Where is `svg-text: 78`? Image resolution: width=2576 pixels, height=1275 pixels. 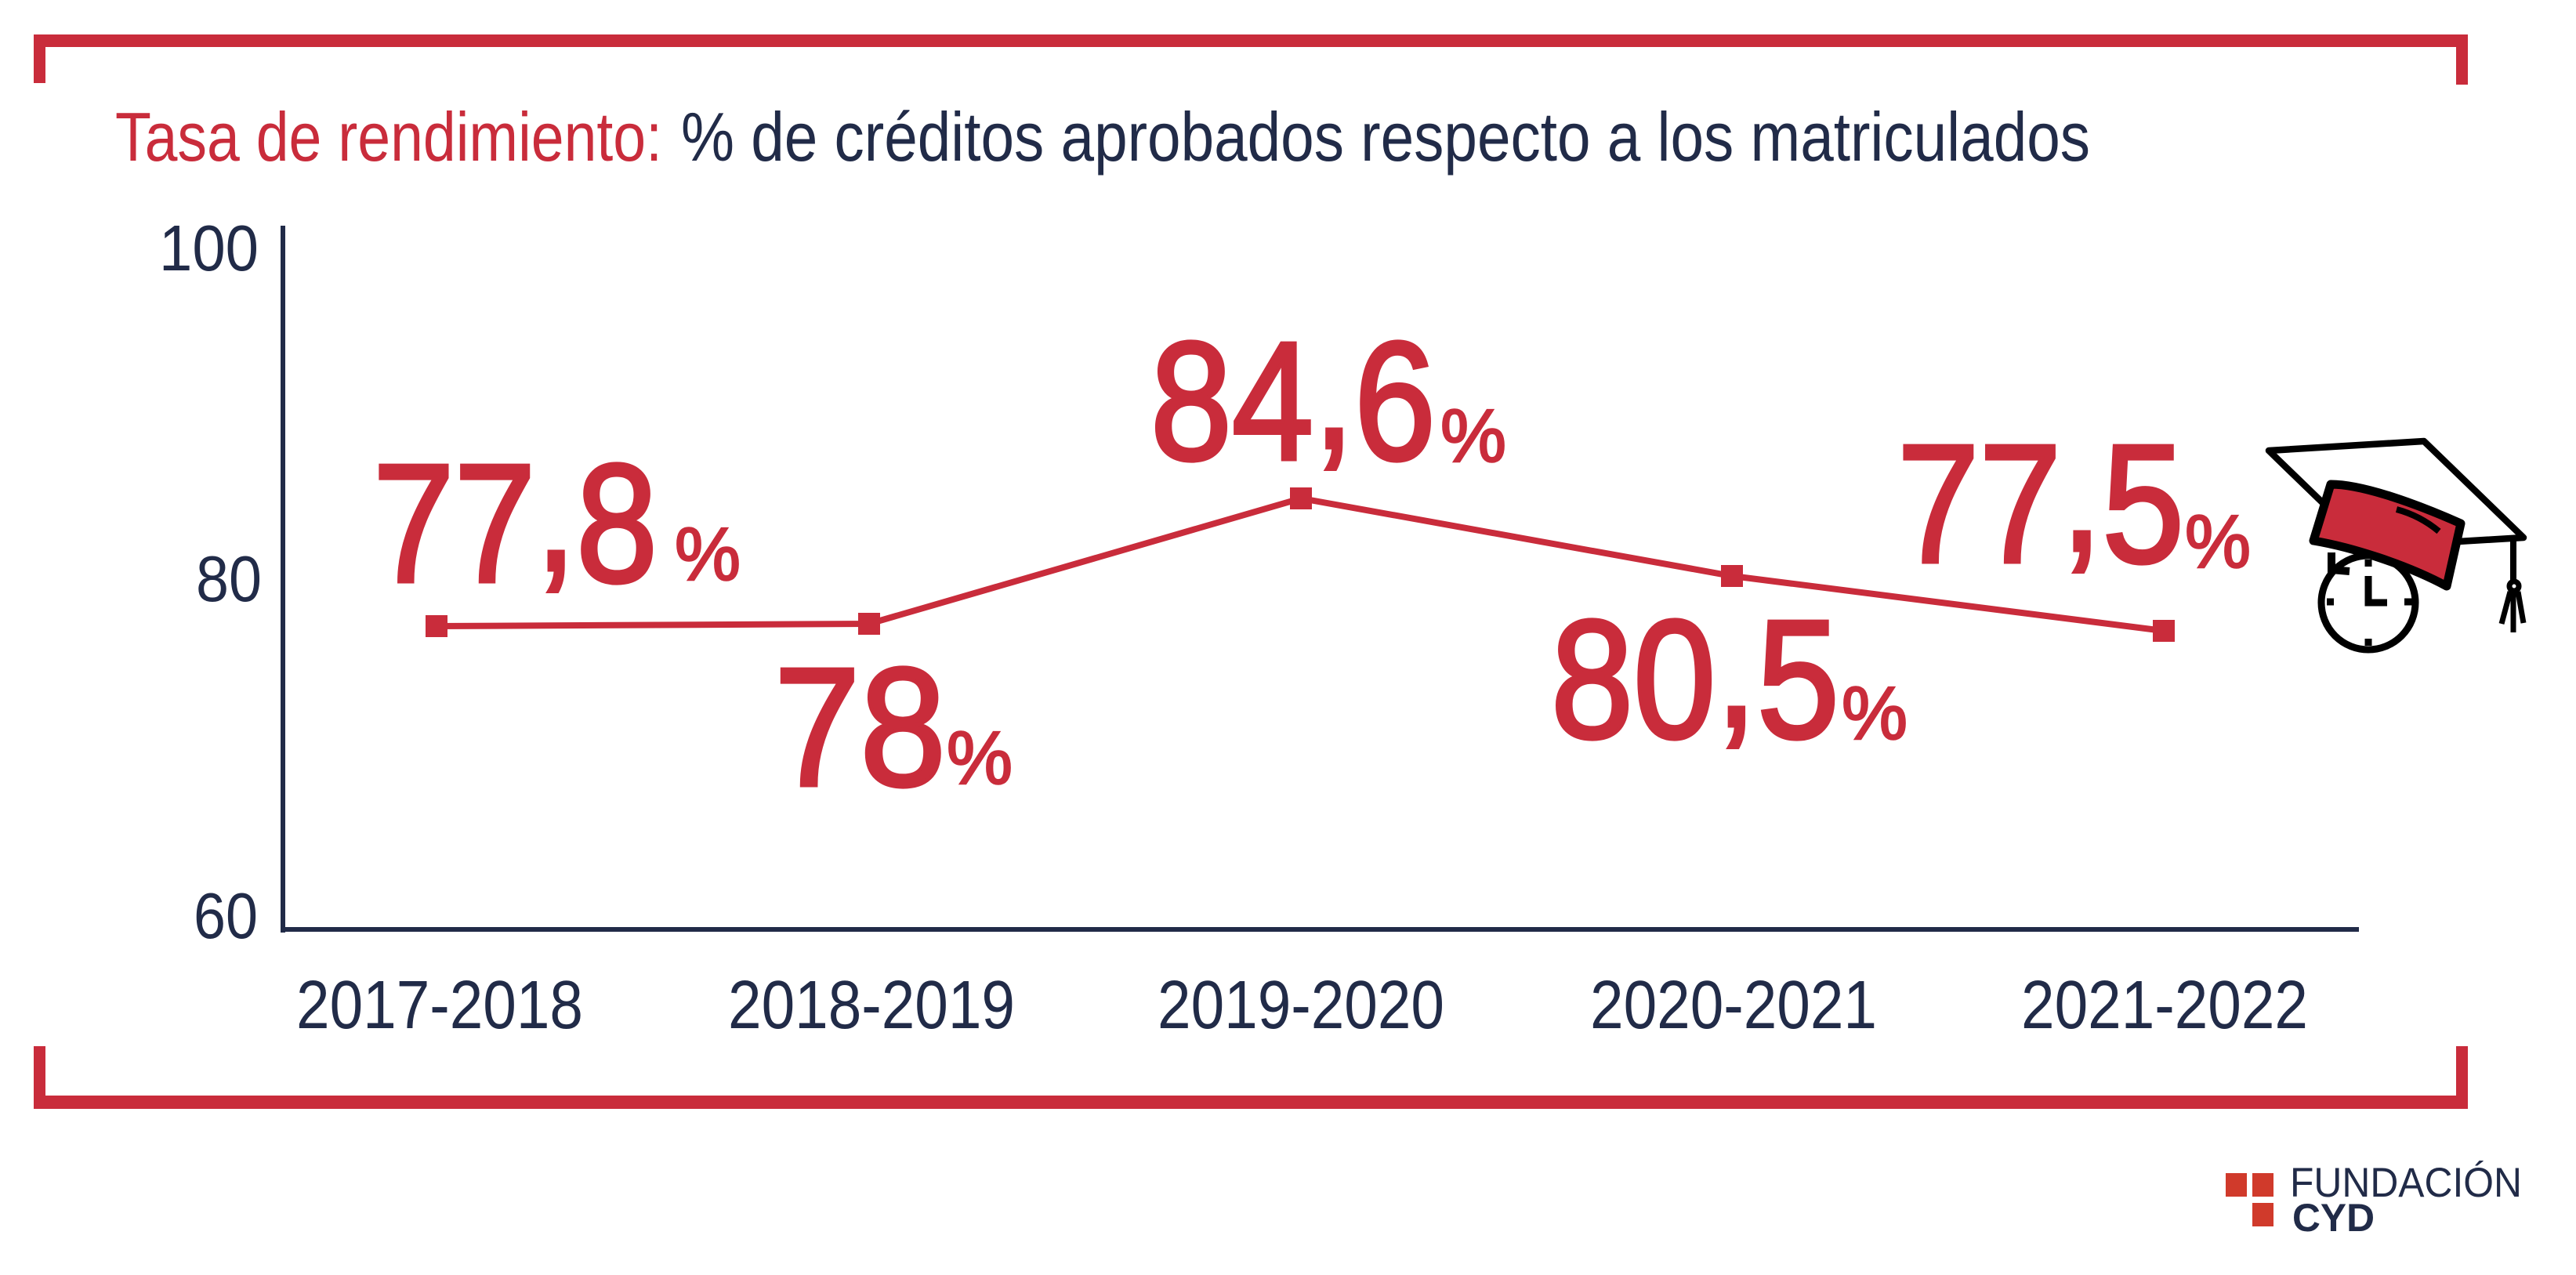
svg-text: 78 is located at coordinates (860, 726).